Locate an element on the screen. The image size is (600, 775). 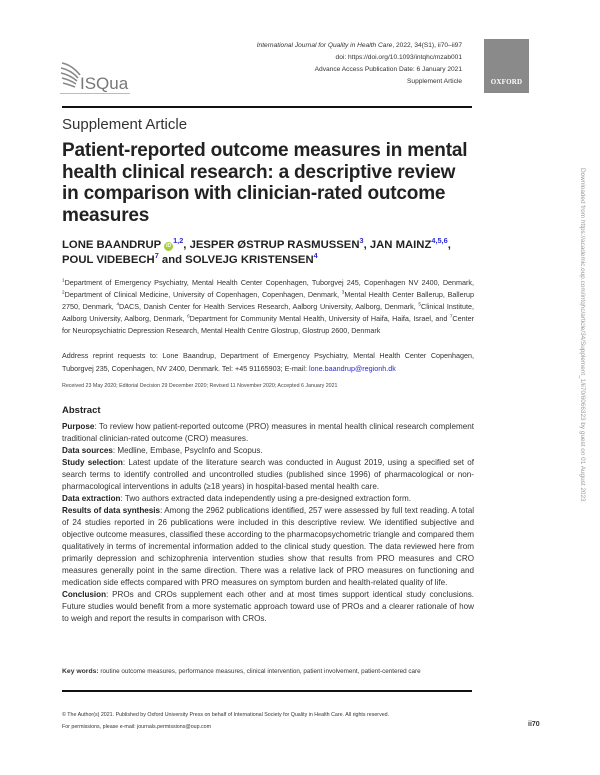
section-label: Conclusion is located at coordinates (84, 594).